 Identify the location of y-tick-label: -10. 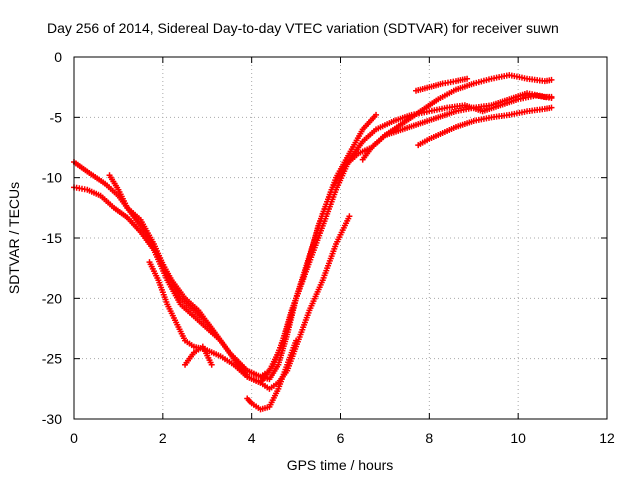
(52, 178).